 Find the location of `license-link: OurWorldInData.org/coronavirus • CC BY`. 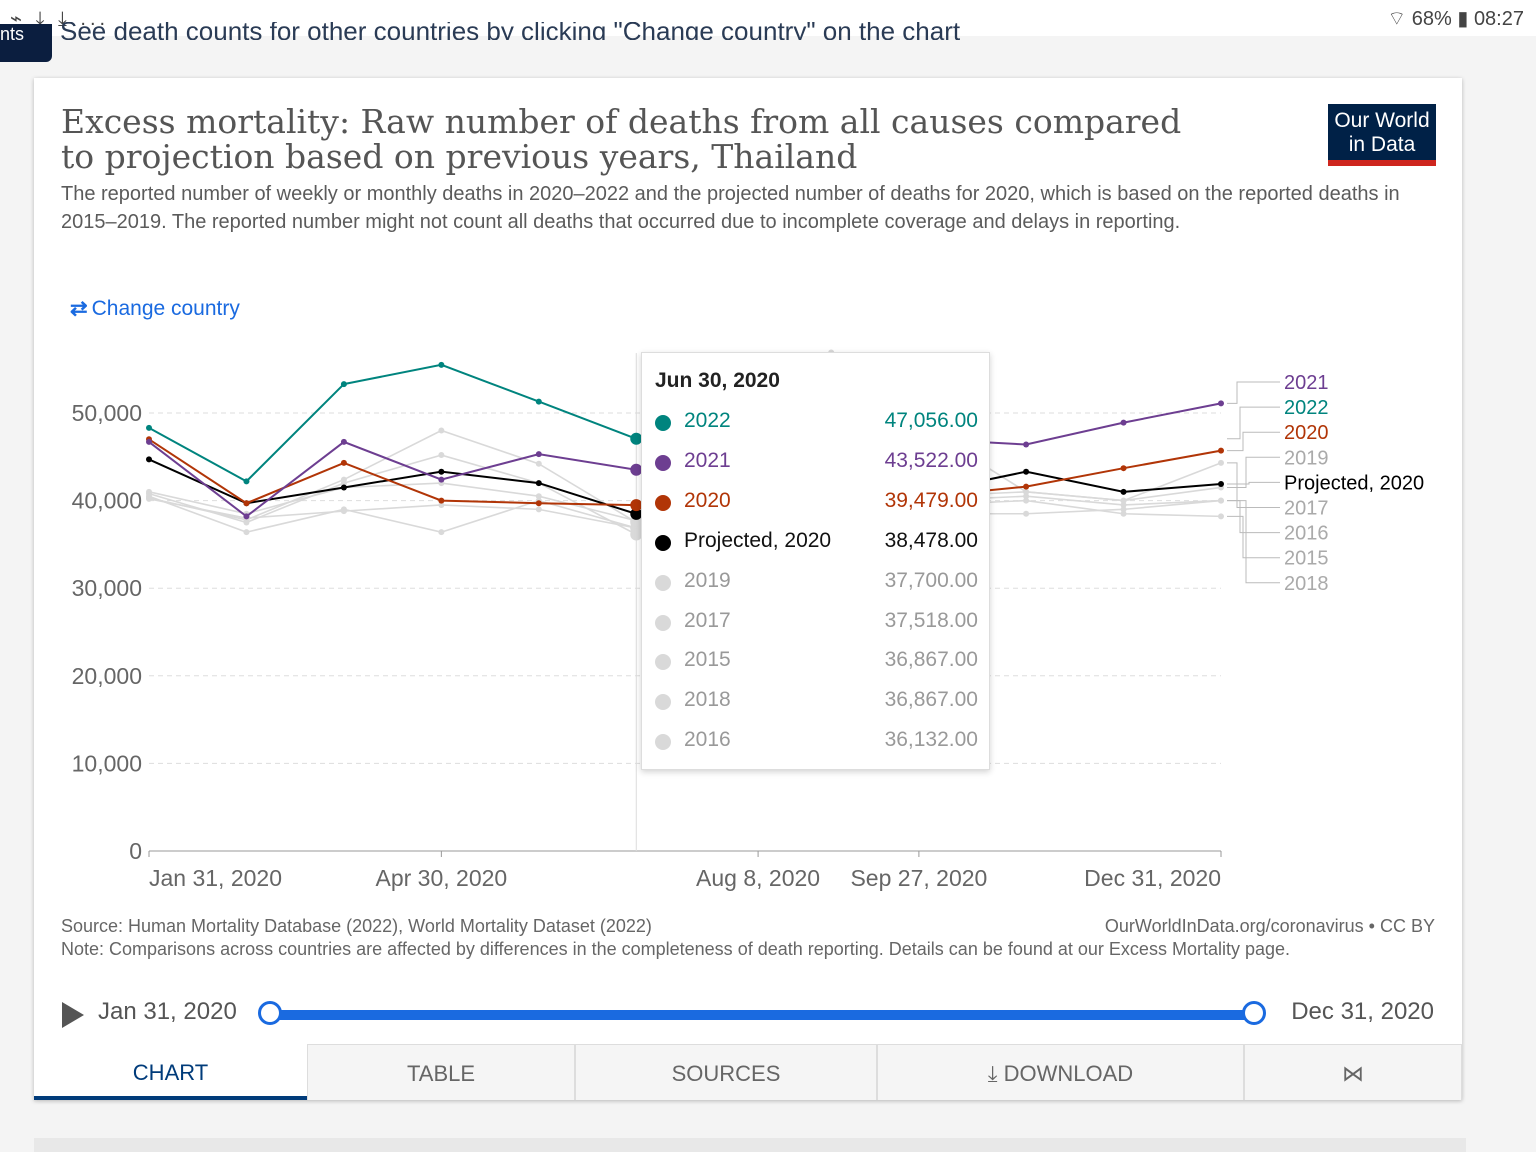

license-link: OurWorldInData.org/coronavirus • CC BY is located at coordinates (1269, 926).